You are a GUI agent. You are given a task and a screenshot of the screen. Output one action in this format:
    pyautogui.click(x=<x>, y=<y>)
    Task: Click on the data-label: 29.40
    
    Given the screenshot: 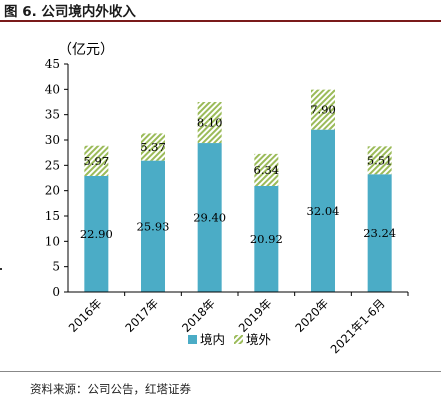 What is the action you would take?
    pyautogui.click(x=209, y=218)
    